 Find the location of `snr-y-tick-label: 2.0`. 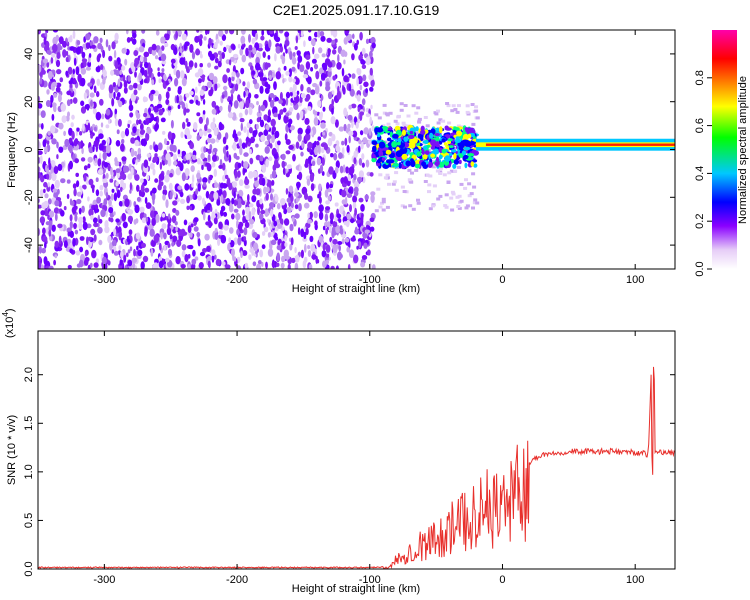

snr-y-tick-label: 2.0 is located at coordinates (29, 374).